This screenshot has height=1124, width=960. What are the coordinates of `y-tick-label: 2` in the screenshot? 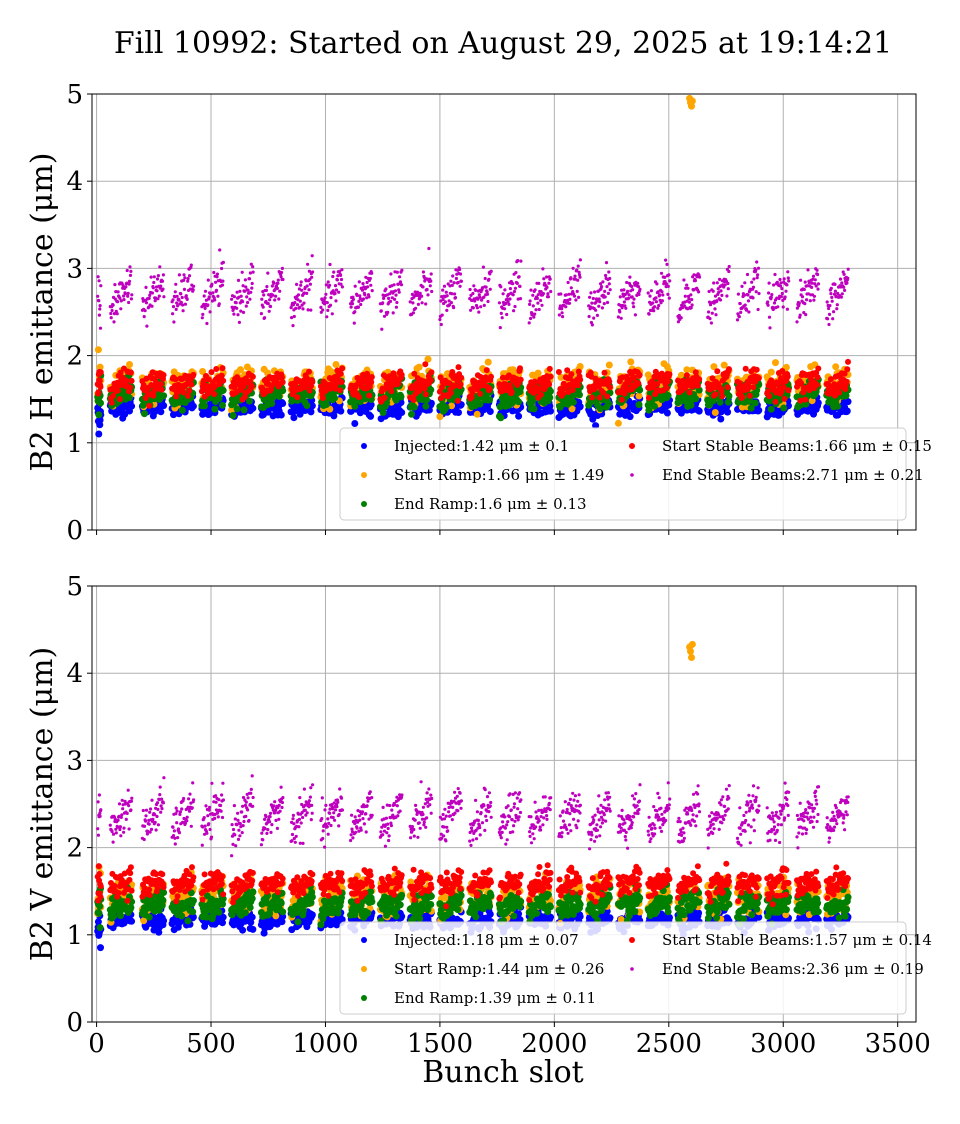 It's located at (74, 357).